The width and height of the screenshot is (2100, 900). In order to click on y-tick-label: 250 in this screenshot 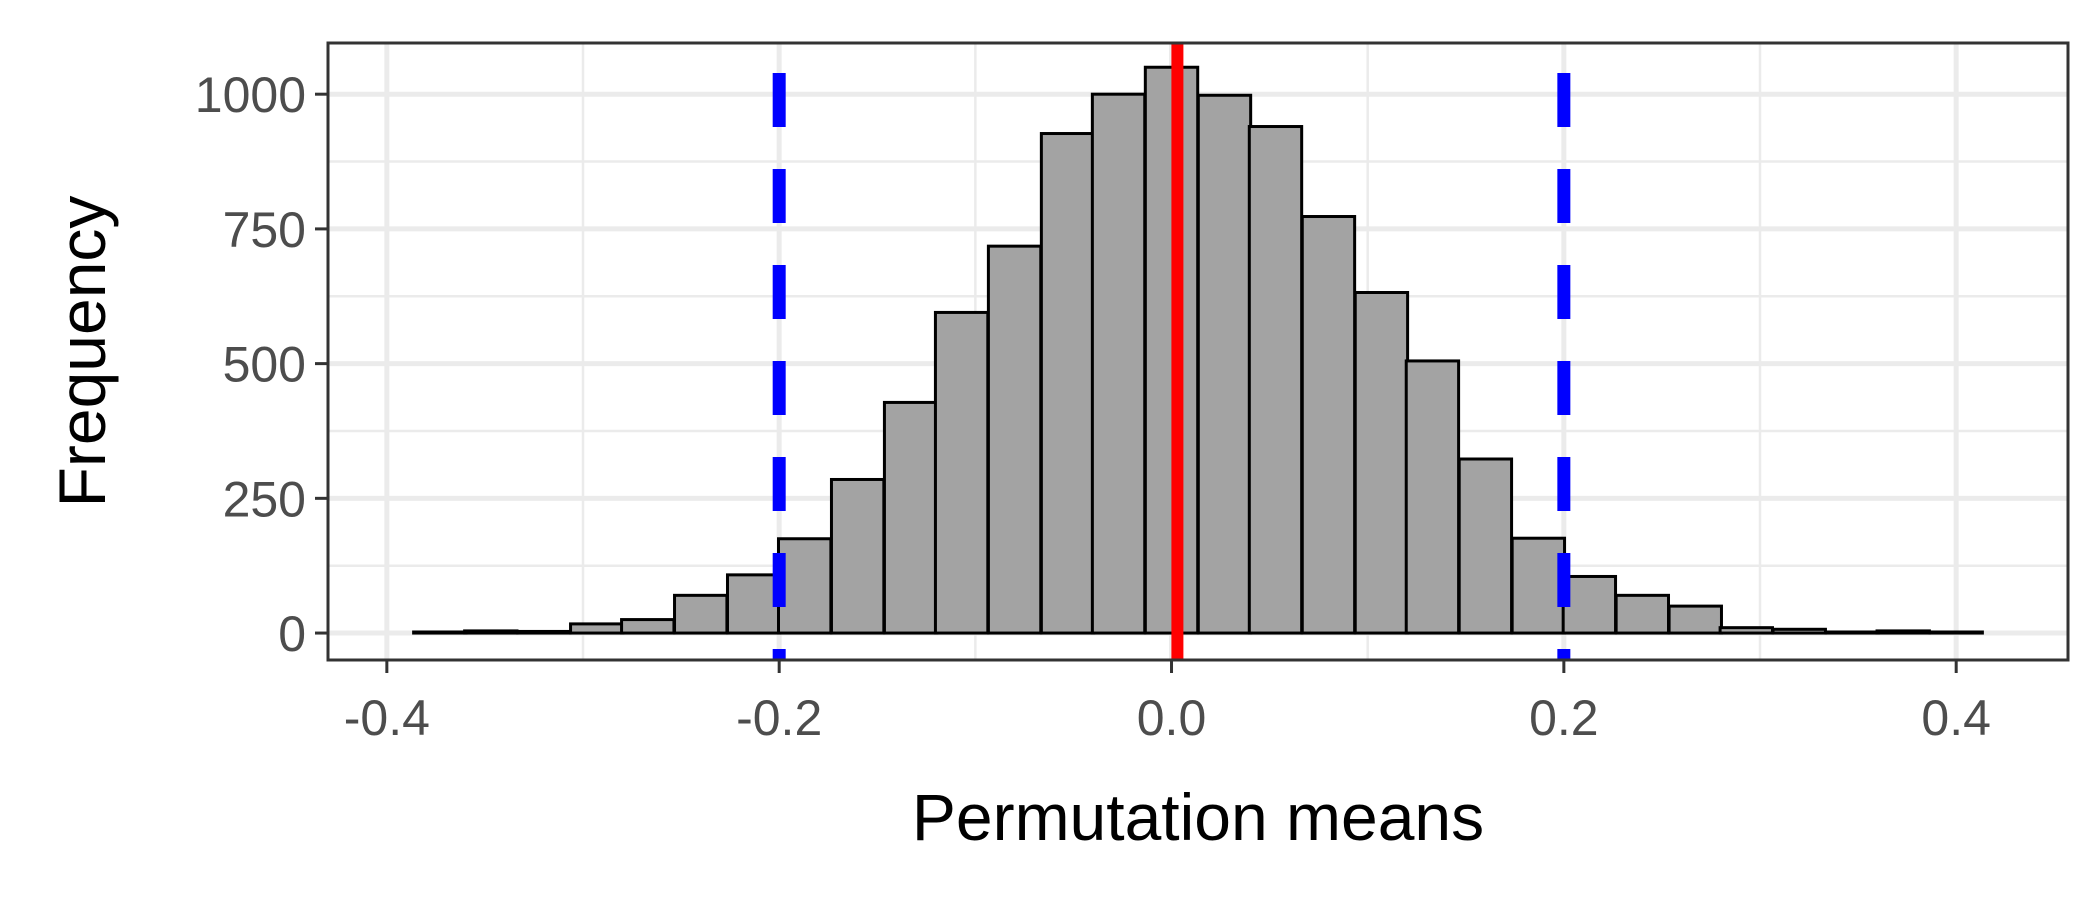, I will do `click(264, 499)`.